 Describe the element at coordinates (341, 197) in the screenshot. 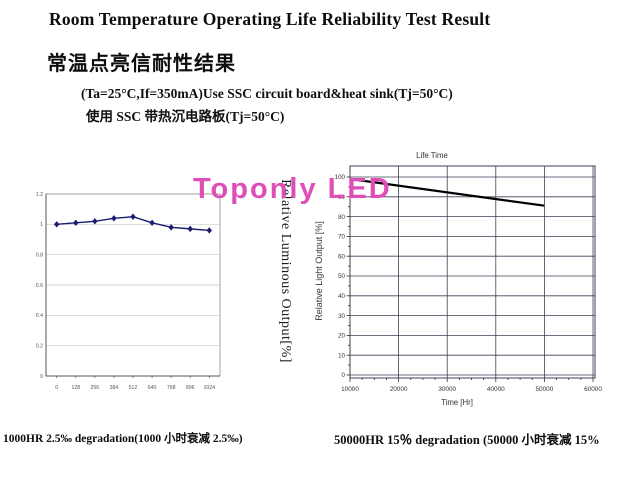

I see `svg-text: 90` at that location.